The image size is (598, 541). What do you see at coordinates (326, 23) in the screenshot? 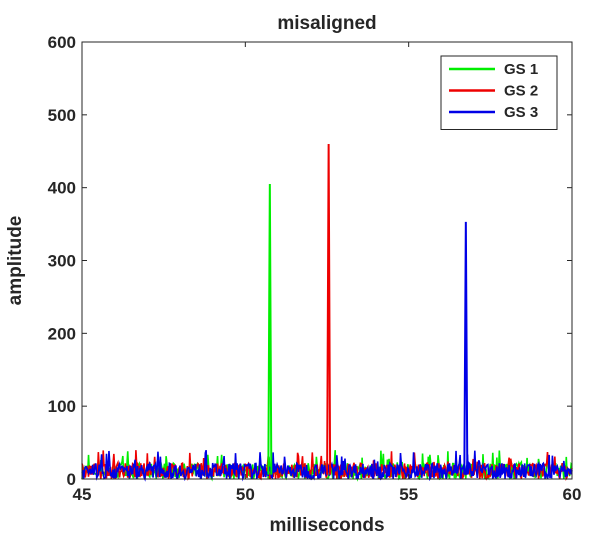
I see `chart-title: misaligned` at bounding box center [326, 23].